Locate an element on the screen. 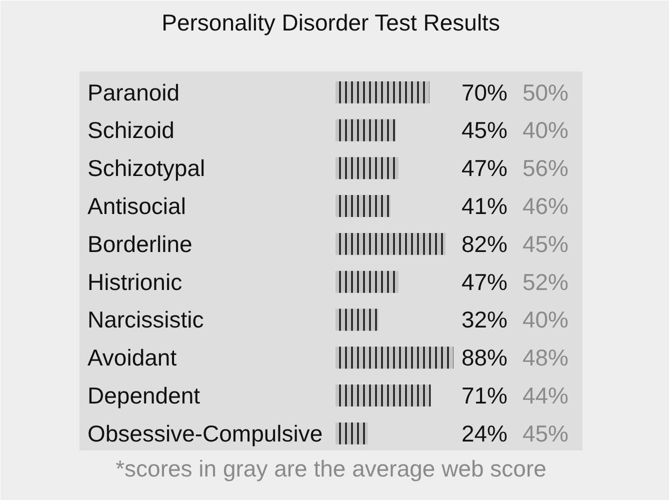 The height and width of the screenshot is (500, 669). y-tick-label: Schizotypal is located at coordinates (147, 168).